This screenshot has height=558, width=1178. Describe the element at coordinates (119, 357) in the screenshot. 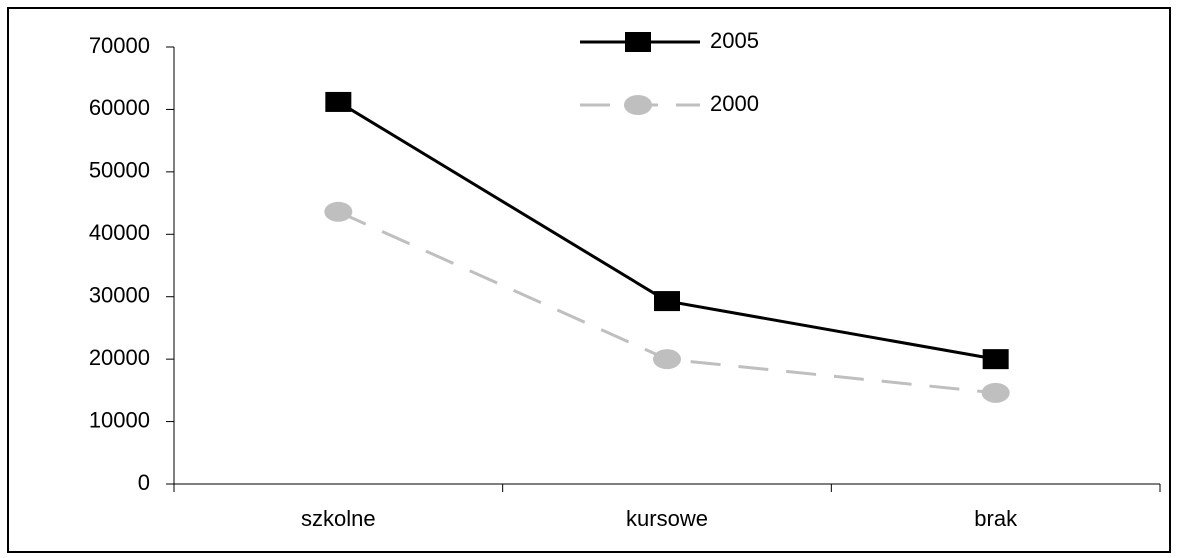

I see `y-tick-label: 20000` at that location.